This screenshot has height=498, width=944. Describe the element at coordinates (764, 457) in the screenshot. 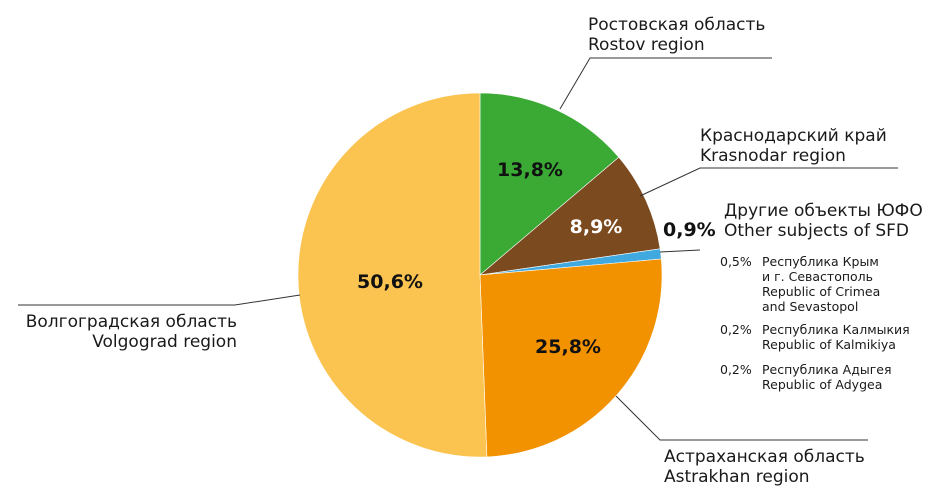

I see `astrakhan-name-ru: Астраханская область` at that location.